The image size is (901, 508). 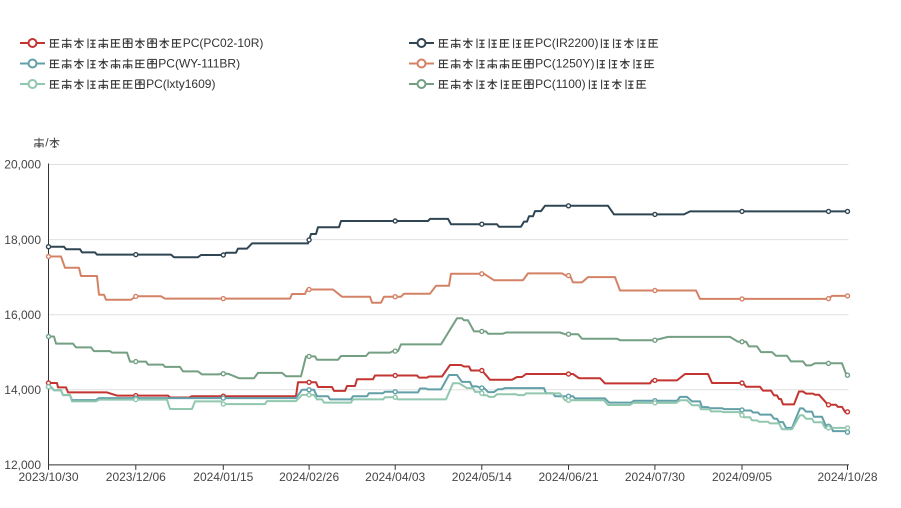 I want to click on svg-text: 18,000, so click(x=22, y=240).